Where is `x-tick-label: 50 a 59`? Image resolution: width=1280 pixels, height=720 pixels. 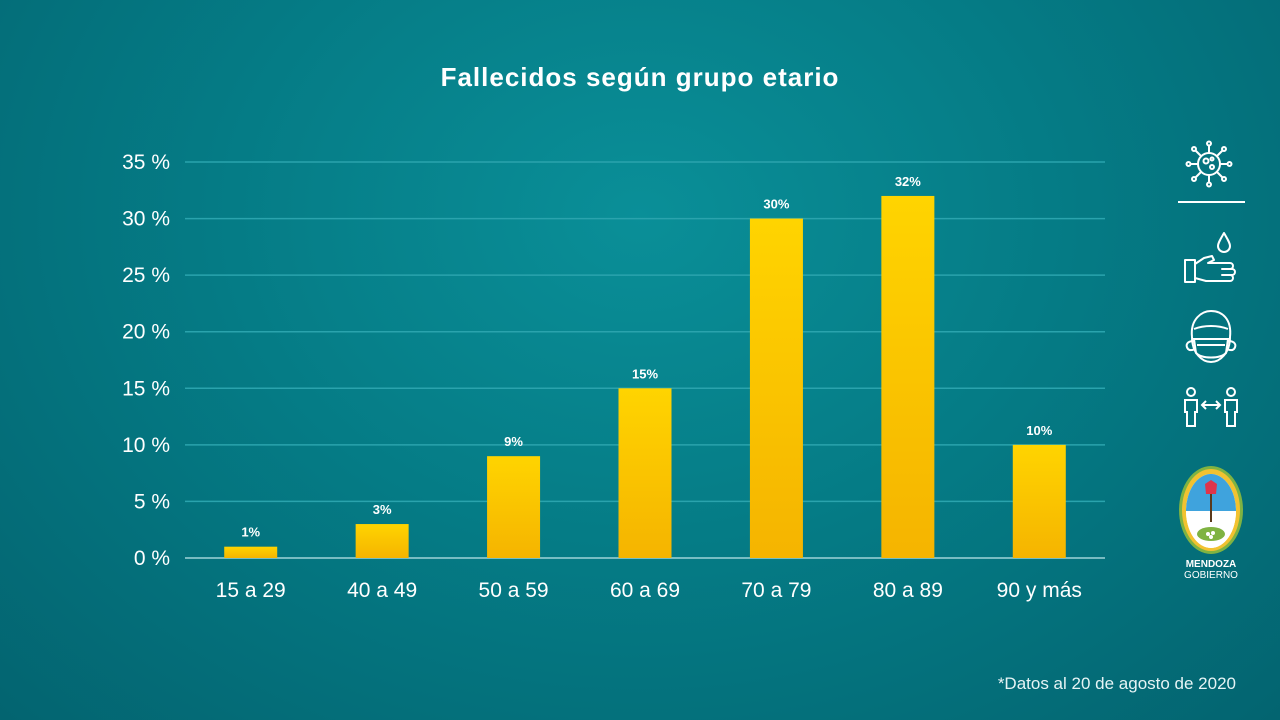 x-tick-label: 50 a 59 is located at coordinates (514, 590).